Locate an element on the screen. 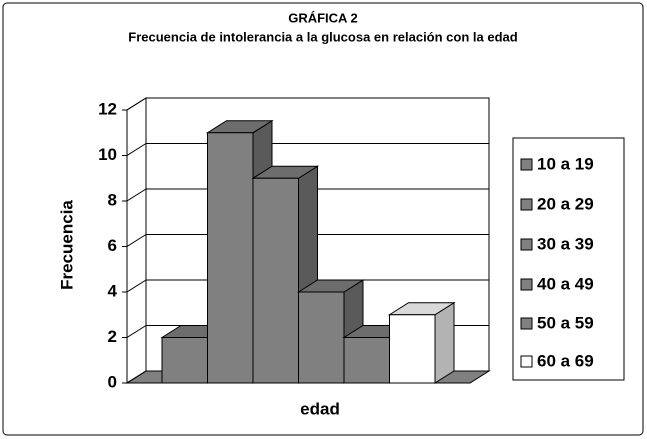 Image resolution: width=647 pixels, height=439 pixels. legend-label: 50 a 59 is located at coordinates (565, 322).